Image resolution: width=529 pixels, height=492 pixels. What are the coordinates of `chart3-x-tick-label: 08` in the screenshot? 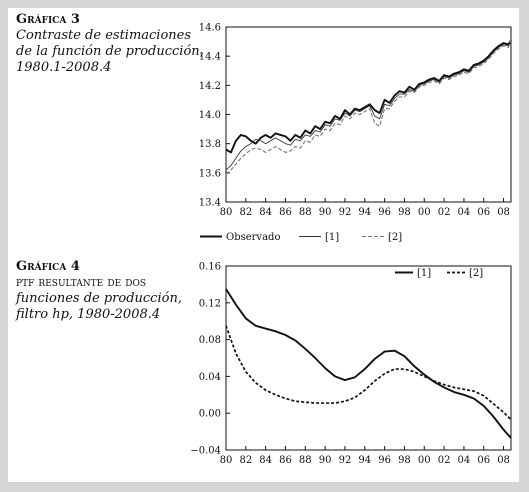 It's located at (503, 212).